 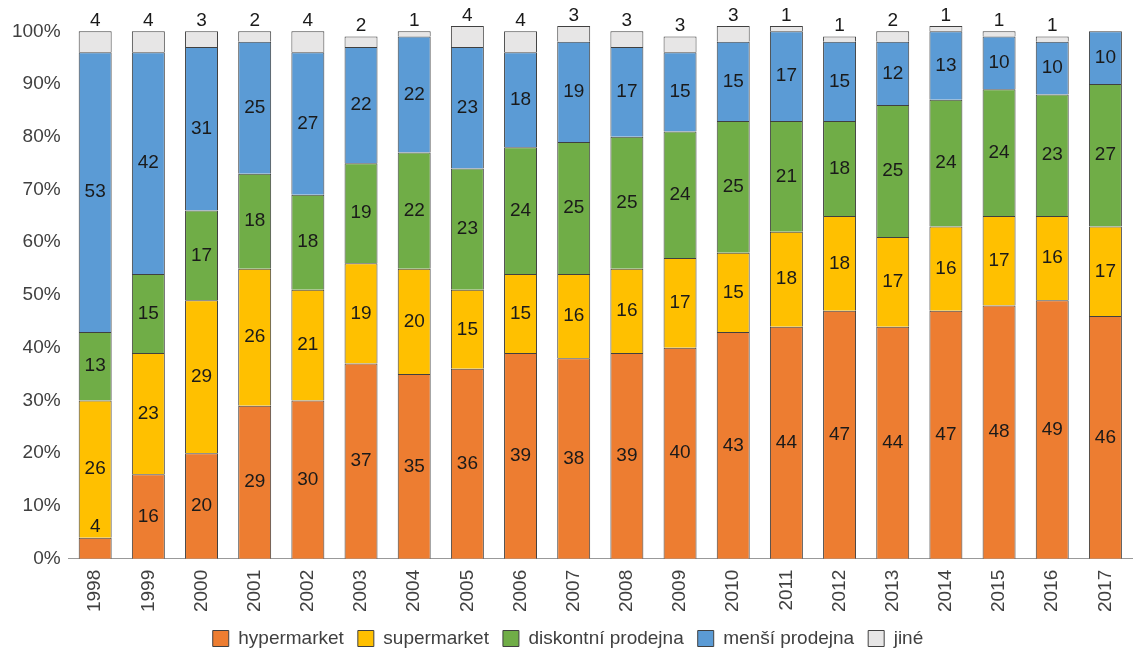 I want to click on x-tick-label: 2009, so click(x=679, y=591).